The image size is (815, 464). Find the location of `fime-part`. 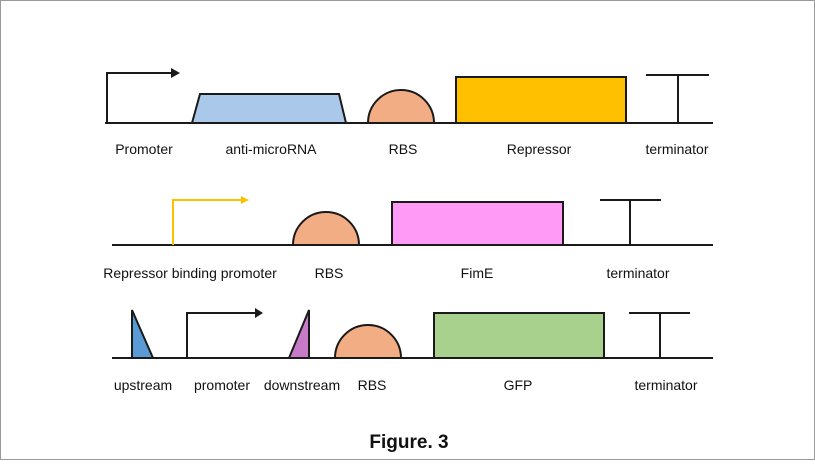

fime-part is located at coordinates (477, 223).